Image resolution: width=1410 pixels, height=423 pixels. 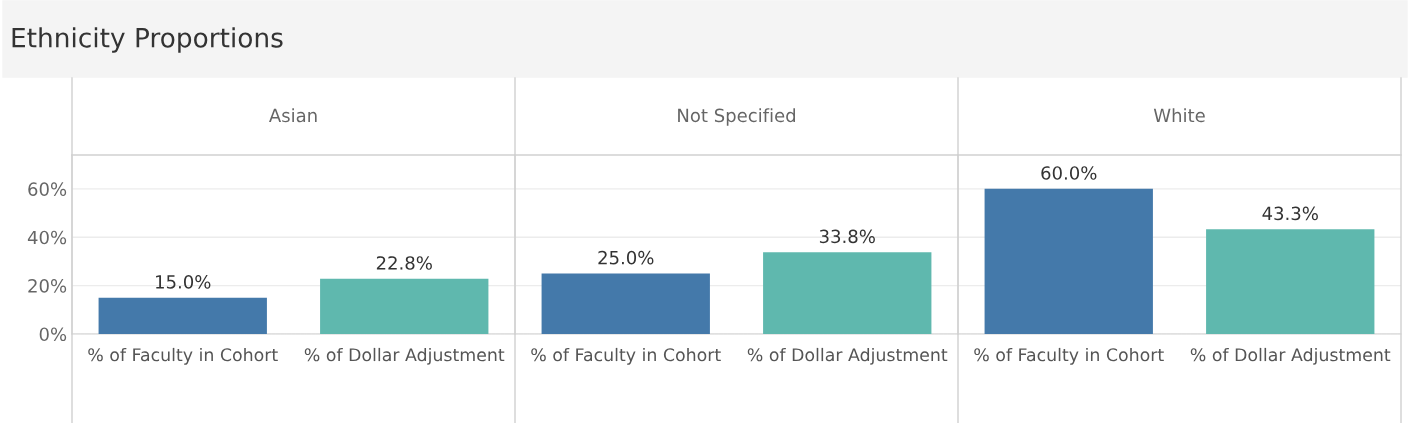 I want to click on y-tick-label: 40%, so click(x=47, y=237).